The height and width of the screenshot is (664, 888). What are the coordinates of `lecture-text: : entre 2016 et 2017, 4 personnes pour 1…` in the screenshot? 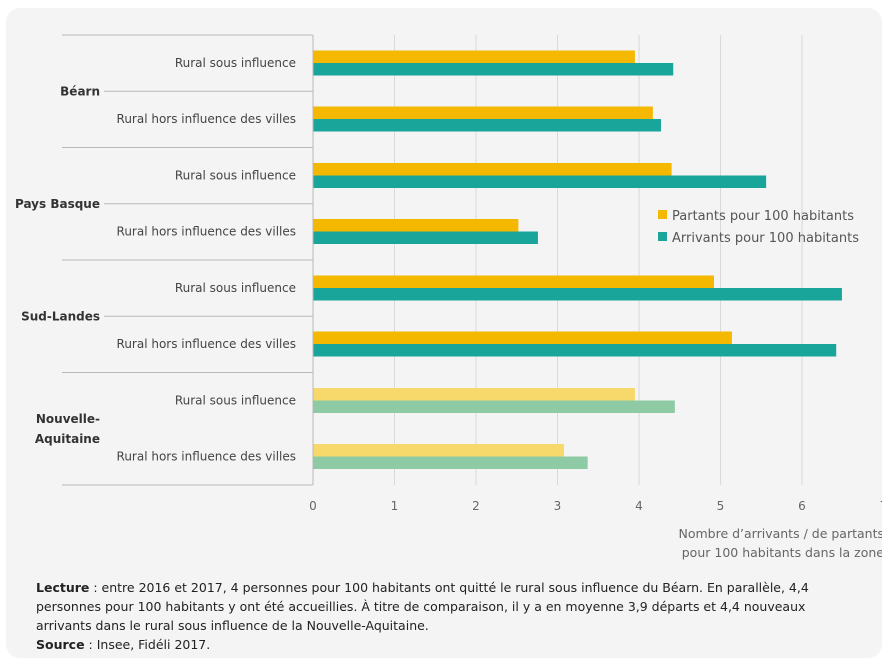 It's located at (422, 606).